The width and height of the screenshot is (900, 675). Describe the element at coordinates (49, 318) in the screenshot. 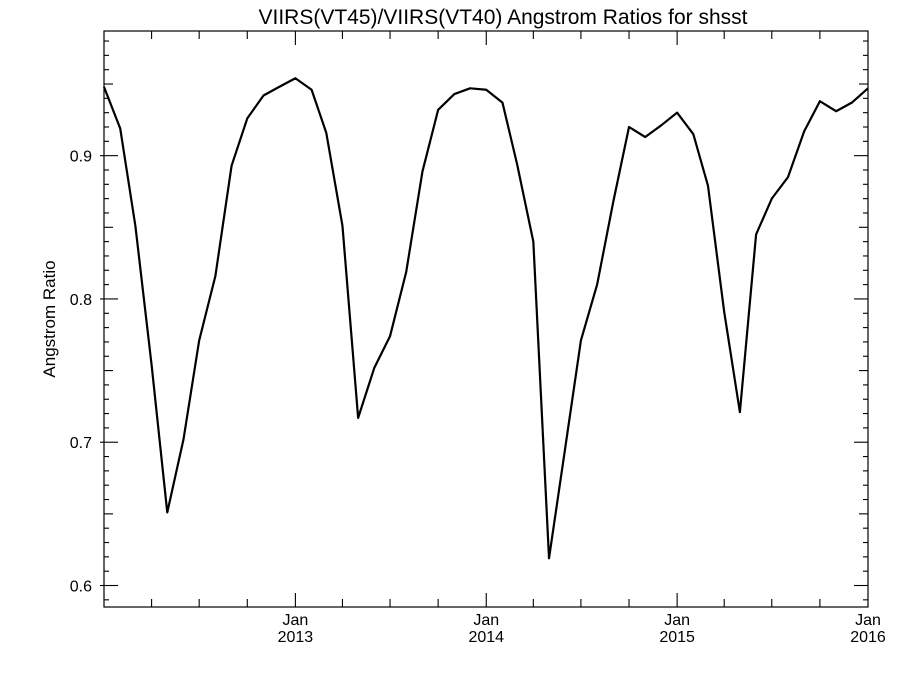

I see `y-axis-label: Angstrom Ratio` at that location.